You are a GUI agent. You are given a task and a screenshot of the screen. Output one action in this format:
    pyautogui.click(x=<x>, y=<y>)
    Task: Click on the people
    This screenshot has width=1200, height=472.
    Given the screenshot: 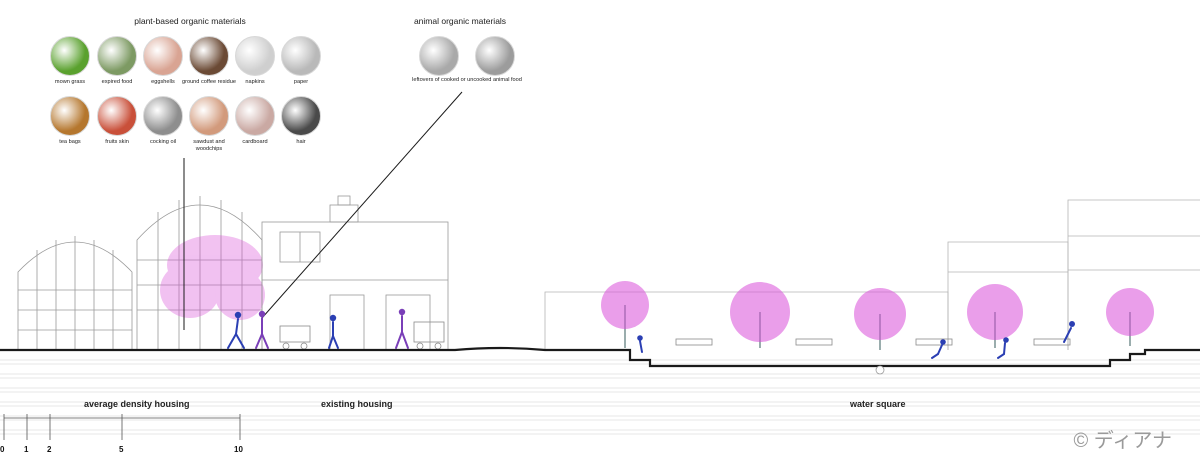 What is the action you would take?
    pyautogui.click(x=651, y=333)
    